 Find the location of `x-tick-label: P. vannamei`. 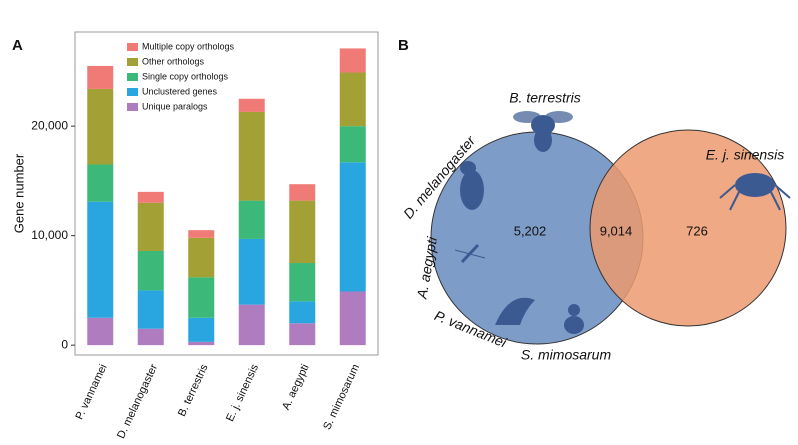

x-tick-label: P. vannamei is located at coordinates (91, 391).